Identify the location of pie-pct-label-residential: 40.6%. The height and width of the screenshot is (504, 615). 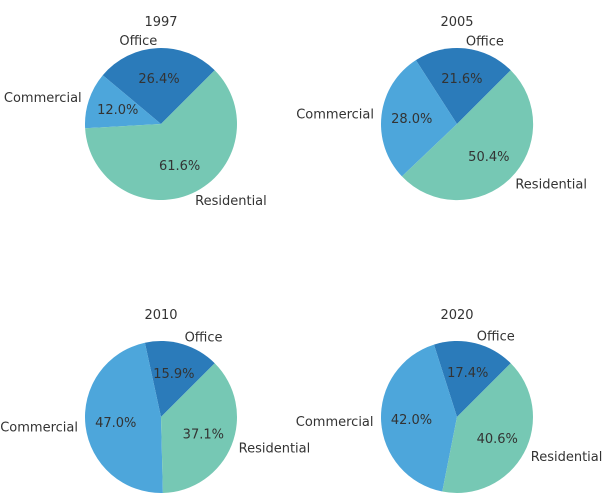
(497, 439).